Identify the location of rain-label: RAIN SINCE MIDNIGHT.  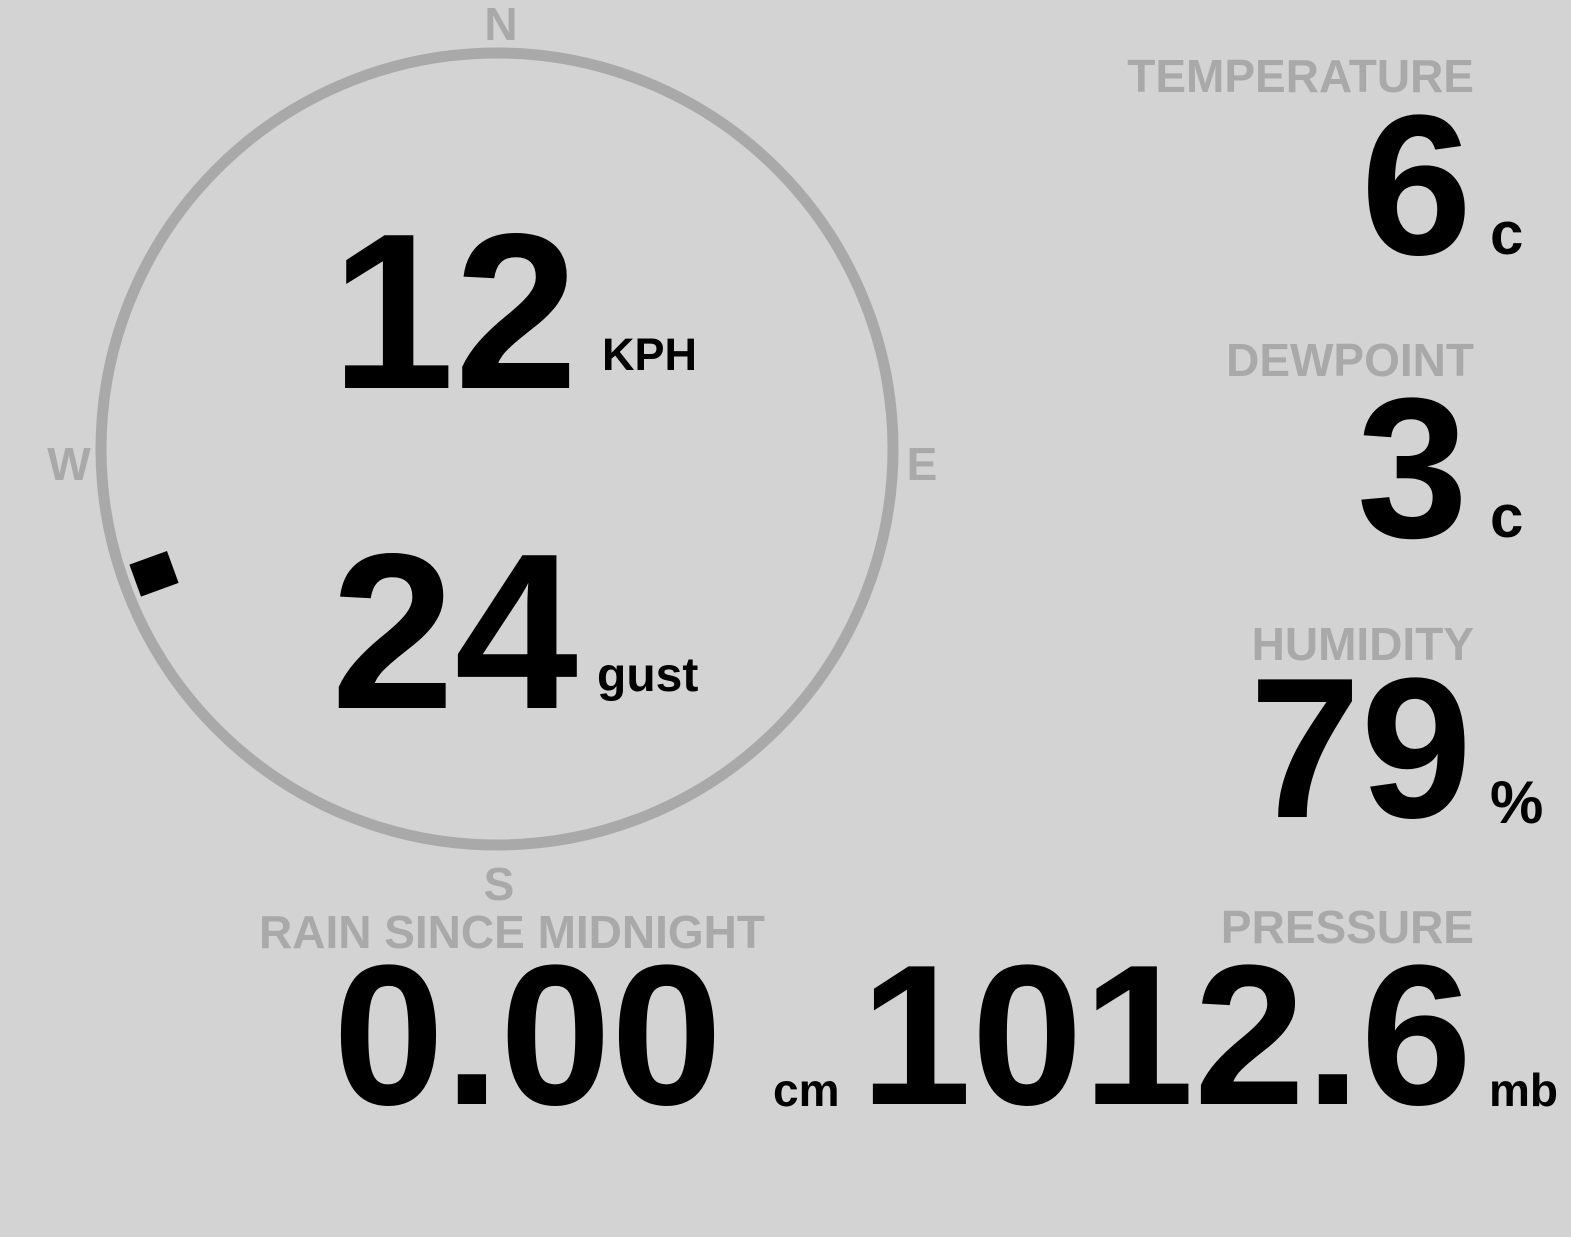
(512, 932).